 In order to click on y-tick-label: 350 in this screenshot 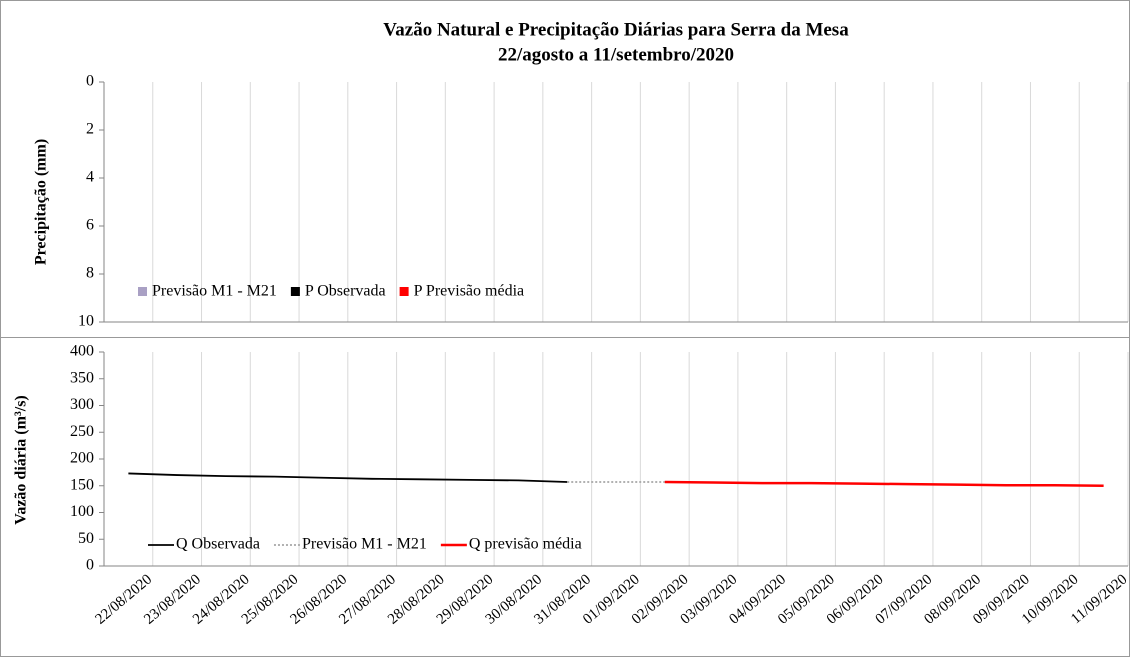, I will do `click(82, 377)`.